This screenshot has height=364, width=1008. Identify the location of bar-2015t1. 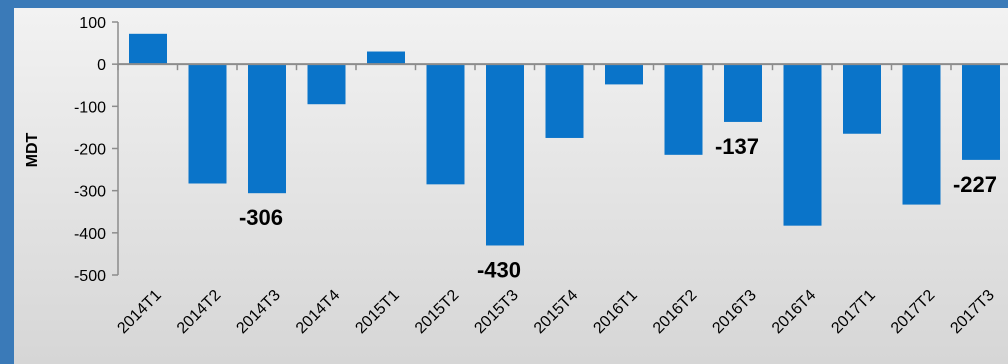
(386, 58).